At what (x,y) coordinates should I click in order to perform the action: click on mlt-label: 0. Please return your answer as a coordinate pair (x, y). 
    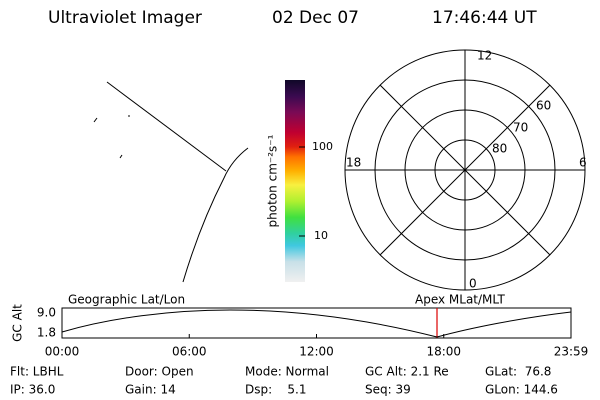
    Looking at the image, I should click on (473, 284).